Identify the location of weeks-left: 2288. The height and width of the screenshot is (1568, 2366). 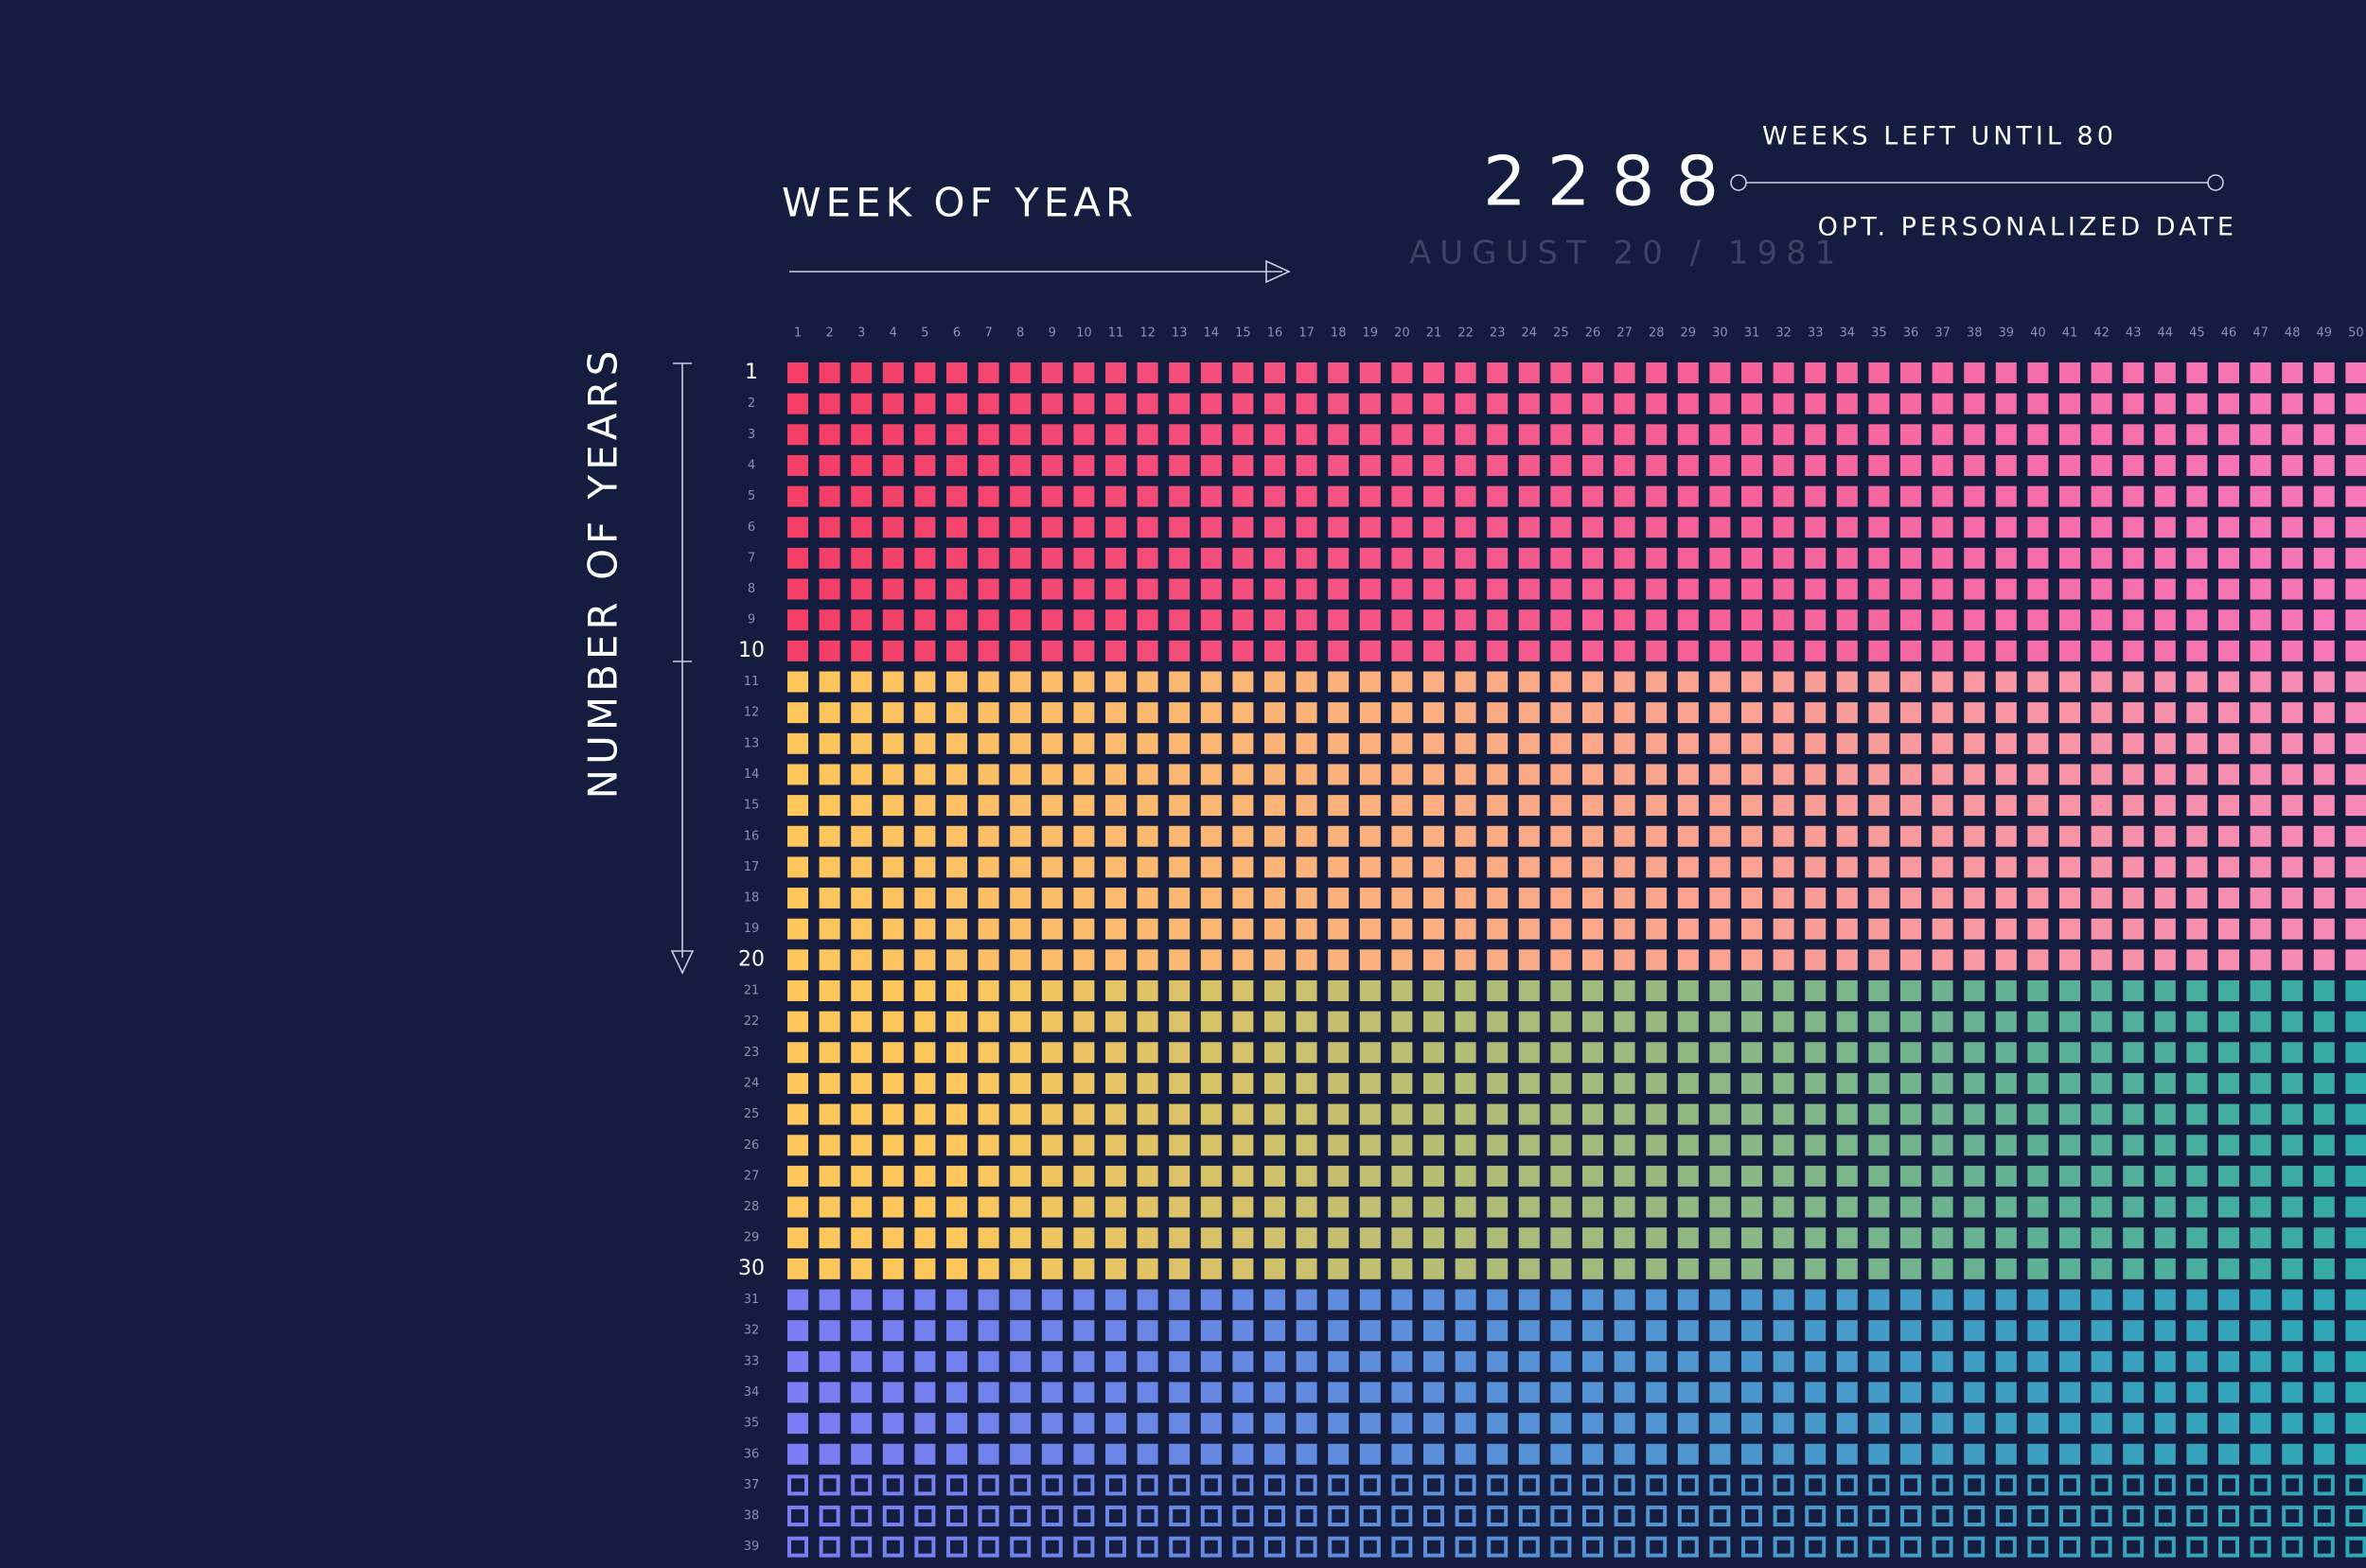
(1611, 181).